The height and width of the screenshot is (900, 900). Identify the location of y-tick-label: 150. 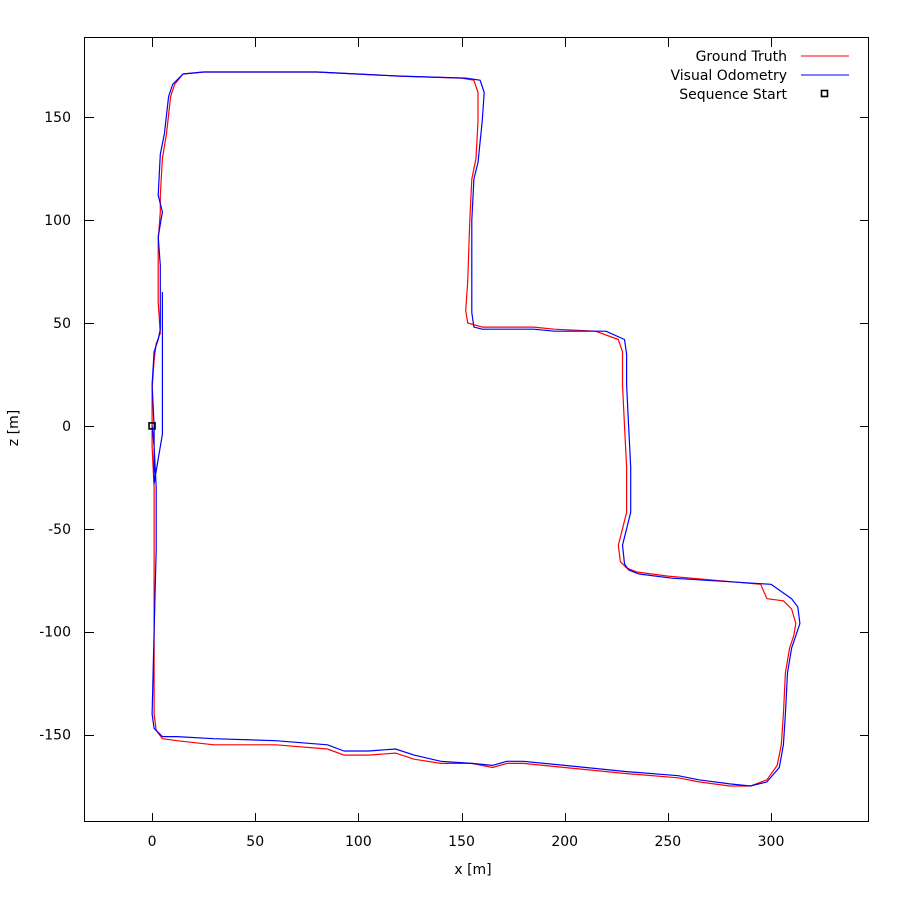
(57, 118).